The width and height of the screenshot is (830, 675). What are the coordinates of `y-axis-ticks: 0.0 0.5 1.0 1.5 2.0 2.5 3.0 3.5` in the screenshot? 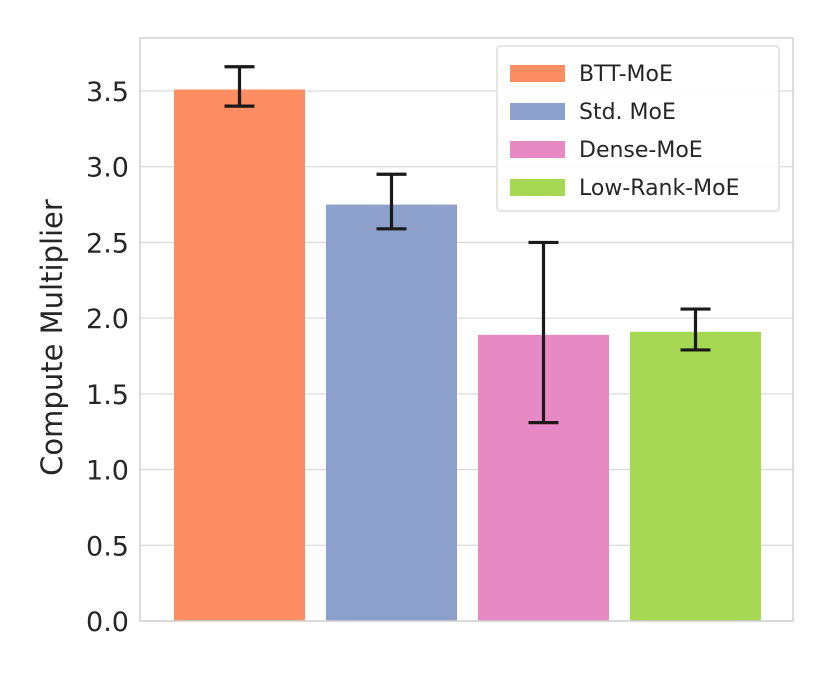 It's located at (107, 357).